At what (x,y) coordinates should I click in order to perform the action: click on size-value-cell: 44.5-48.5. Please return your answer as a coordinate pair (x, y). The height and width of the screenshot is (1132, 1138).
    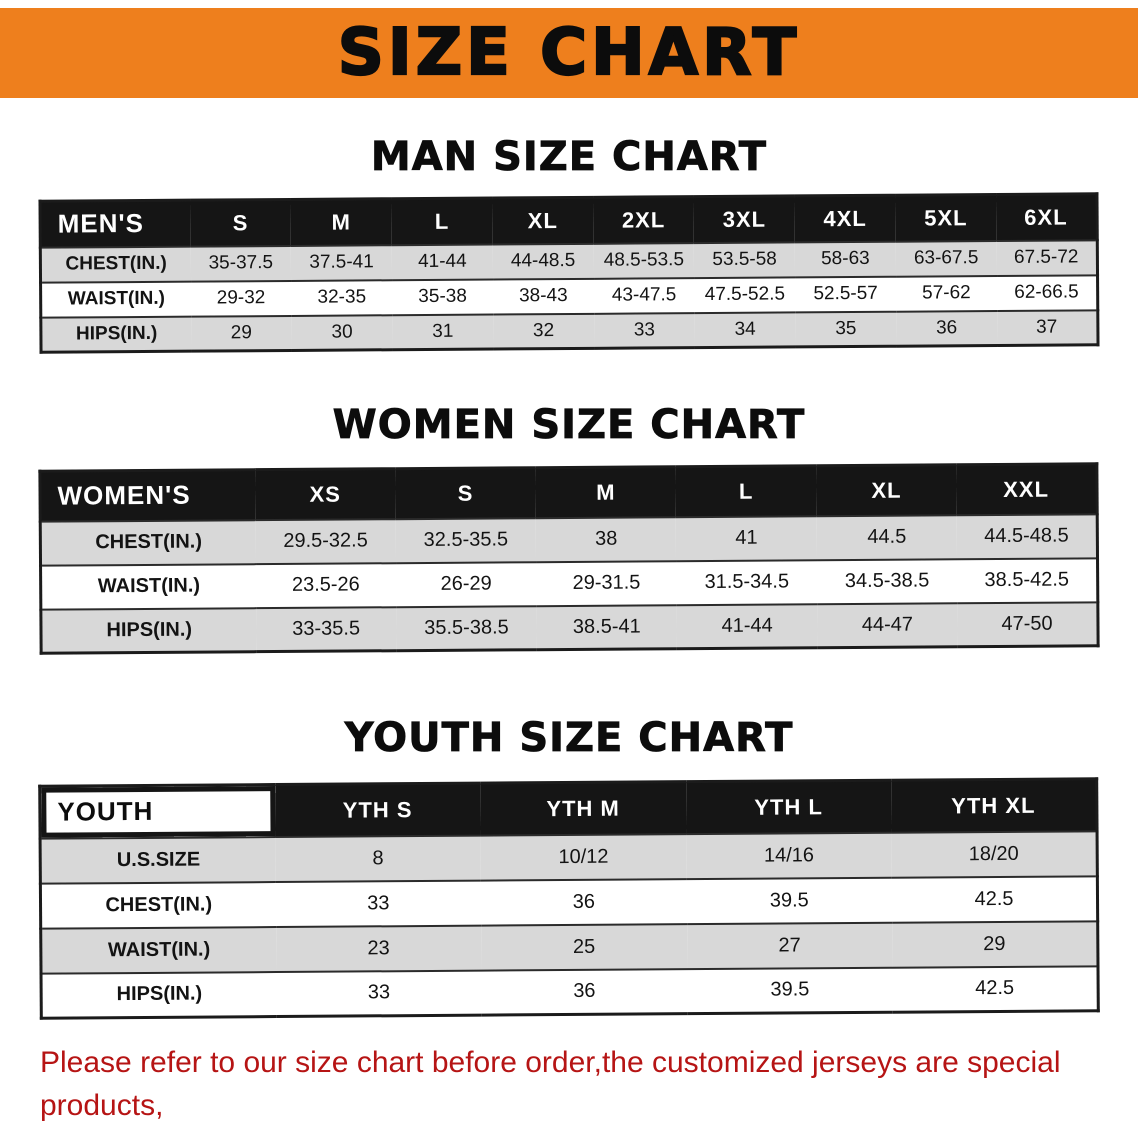
    Looking at the image, I should click on (1026, 536).